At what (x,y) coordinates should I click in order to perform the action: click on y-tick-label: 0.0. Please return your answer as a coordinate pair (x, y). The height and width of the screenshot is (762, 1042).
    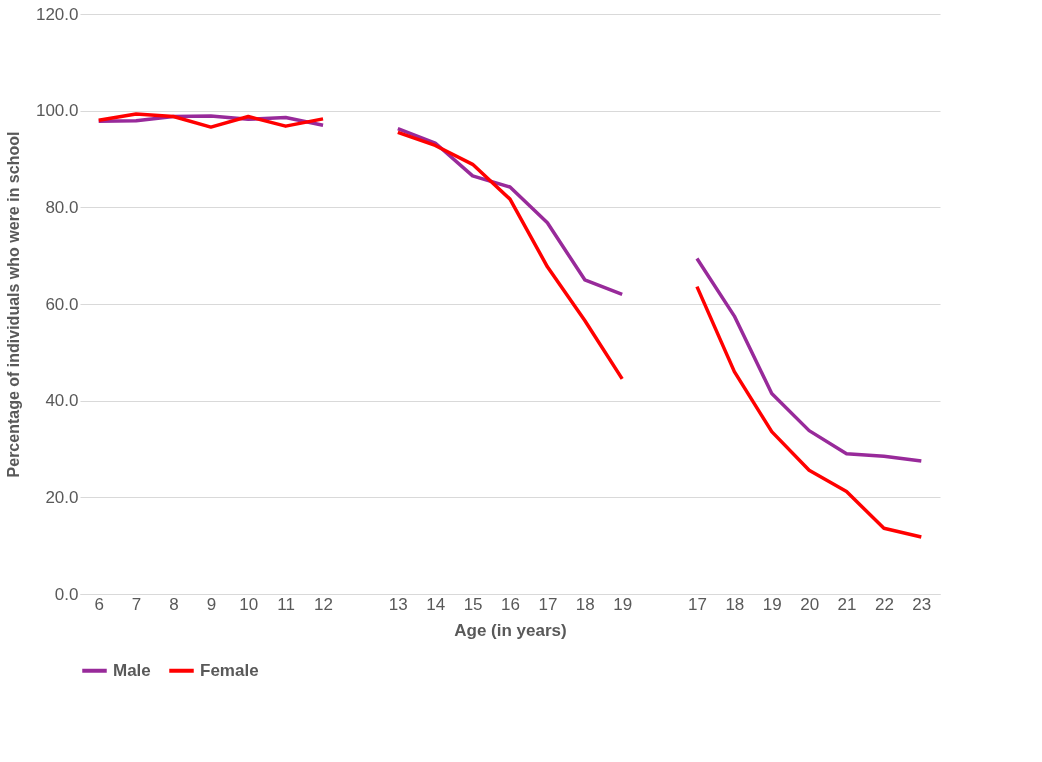
    Looking at the image, I should click on (66, 594).